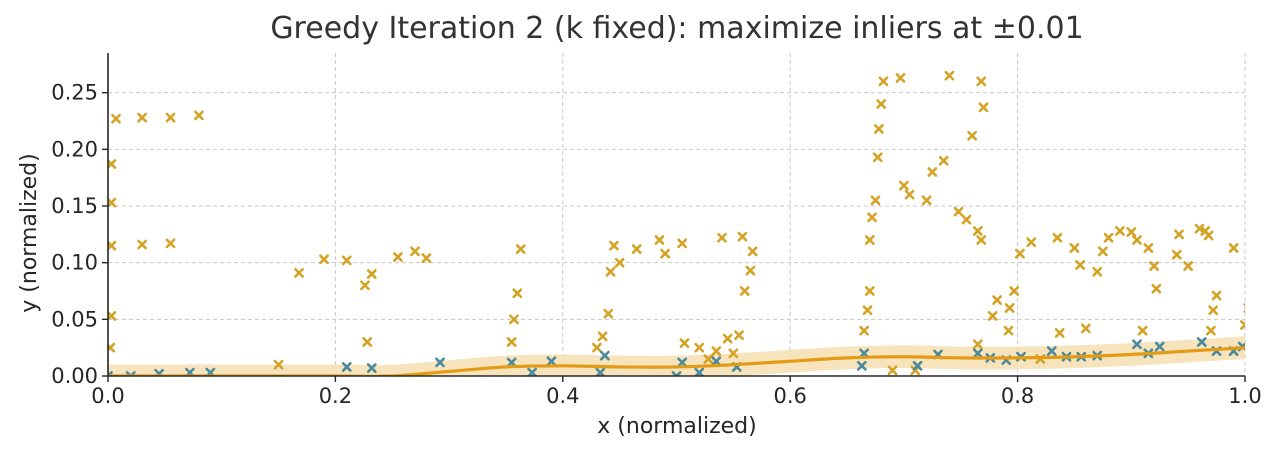 The image size is (1280, 454). I want to click on x-axis-label: x (normalized), so click(676, 426).